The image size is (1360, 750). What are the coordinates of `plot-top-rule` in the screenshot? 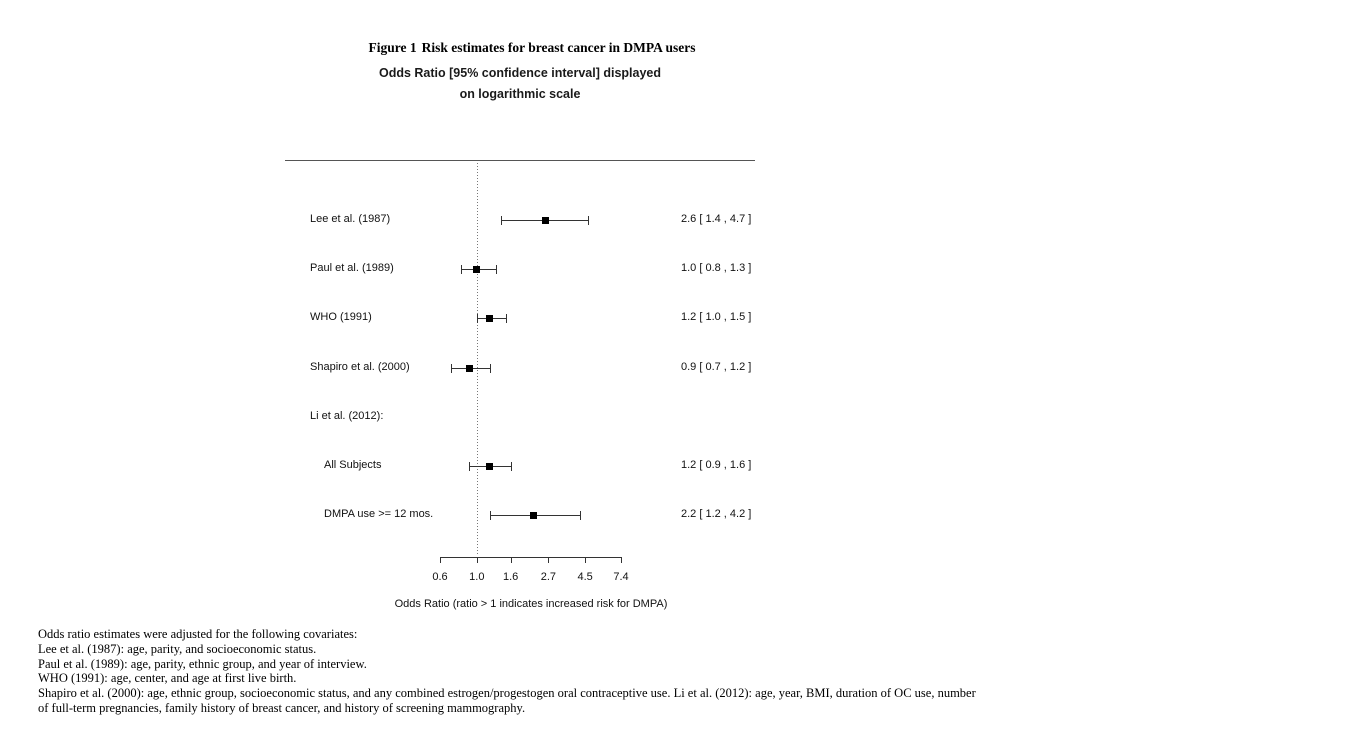 It's located at (520, 160).